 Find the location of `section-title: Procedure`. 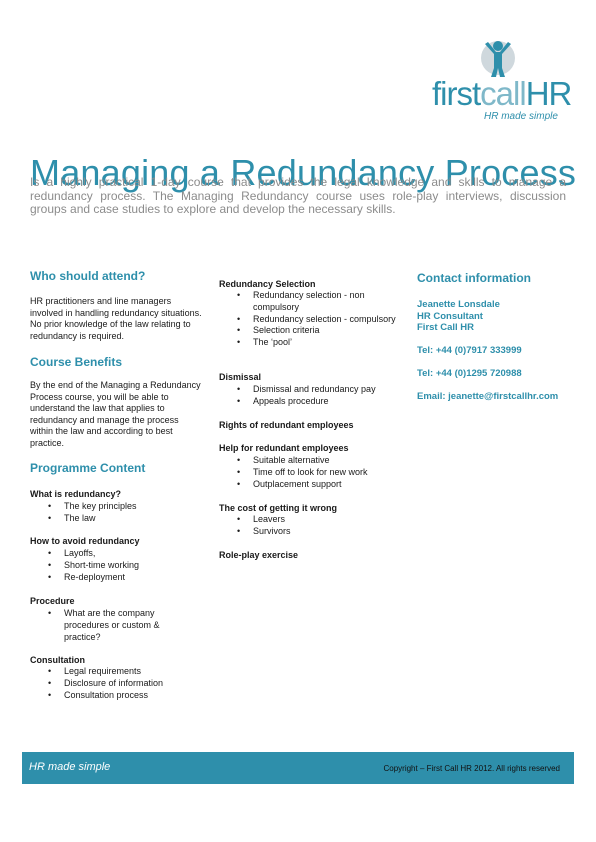

section-title: Procedure is located at coordinates (52, 601).